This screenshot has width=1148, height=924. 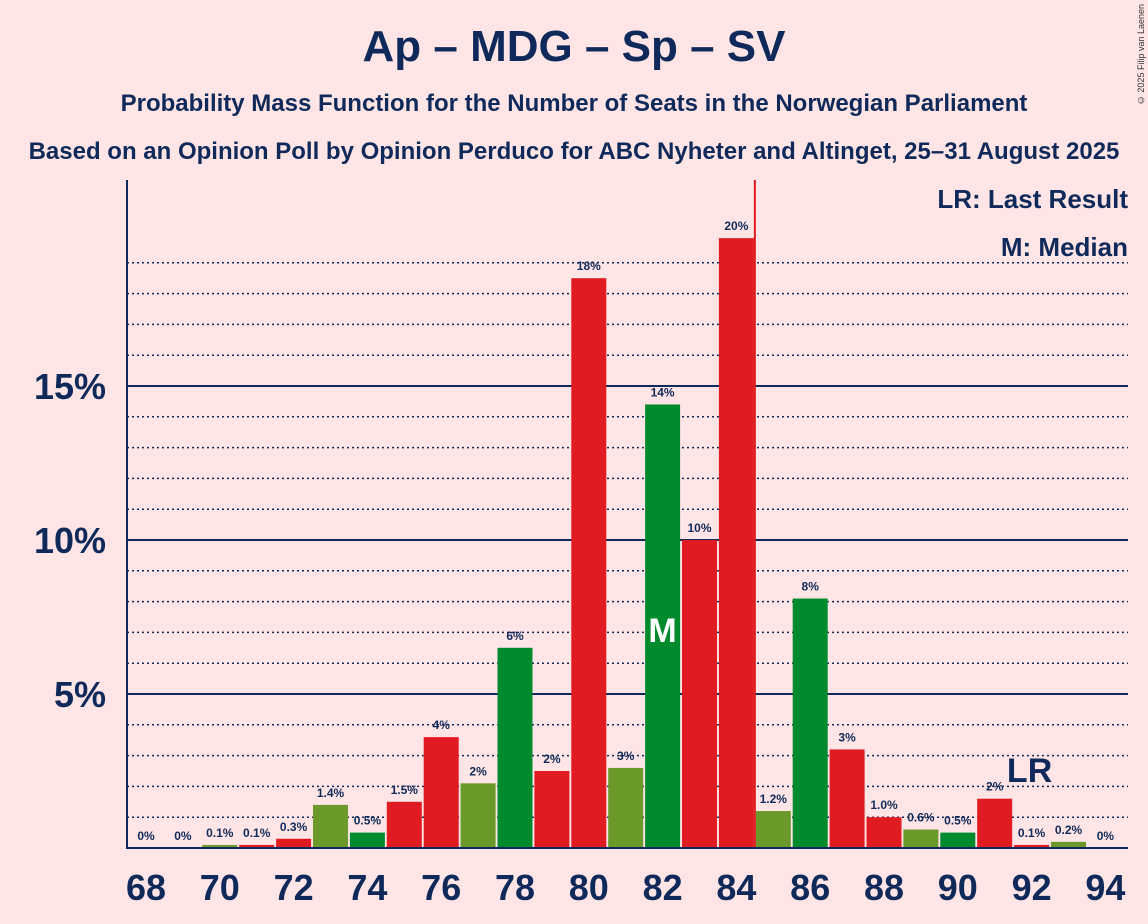 I want to click on bar-value-label: 0.6%, so click(x=921, y=818).